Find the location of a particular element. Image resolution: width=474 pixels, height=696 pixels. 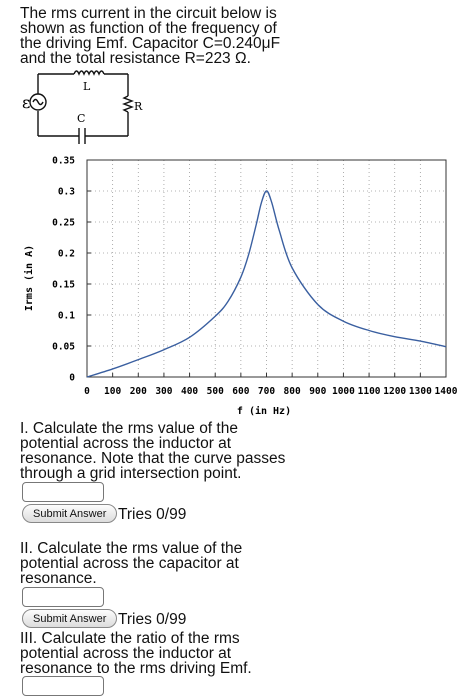

x-tick-label: 900 is located at coordinates (317, 391).